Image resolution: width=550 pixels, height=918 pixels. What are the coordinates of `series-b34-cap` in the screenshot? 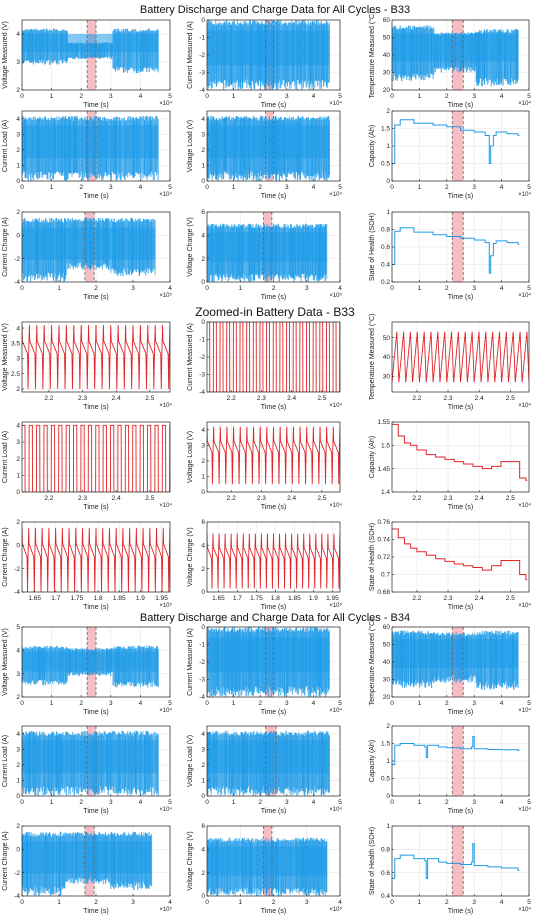 It's located at (456, 750).